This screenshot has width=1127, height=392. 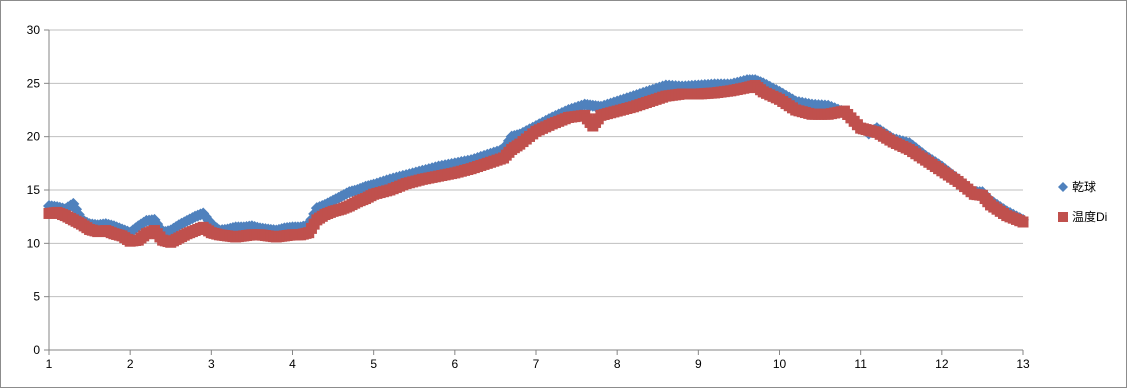 What do you see at coordinates (49, 364) in the screenshot?
I see `x-tick-label-1: 1` at bounding box center [49, 364].